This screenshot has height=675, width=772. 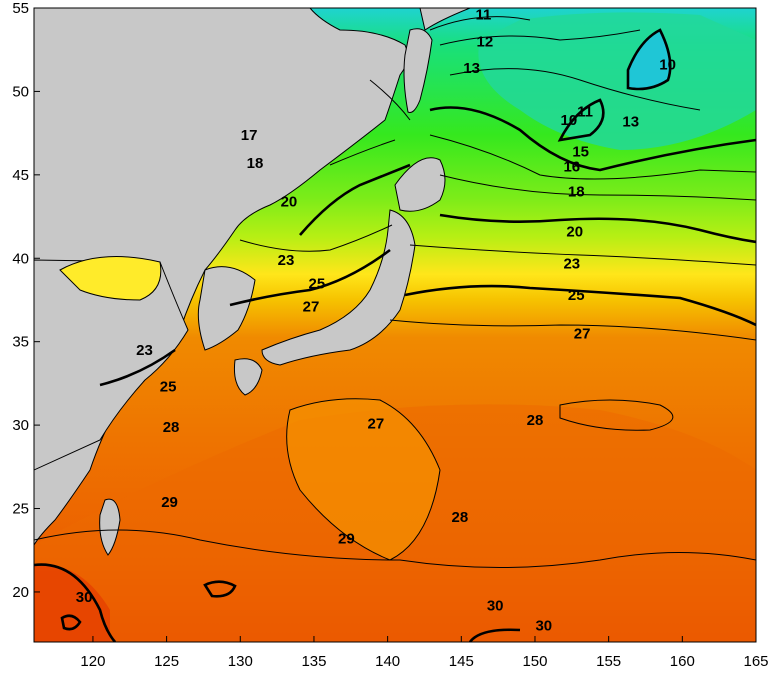 What do you see at coordinates (571, 167) in the screenshot?
I see `isotherm-label: 16` at bounding box center [571, 167].